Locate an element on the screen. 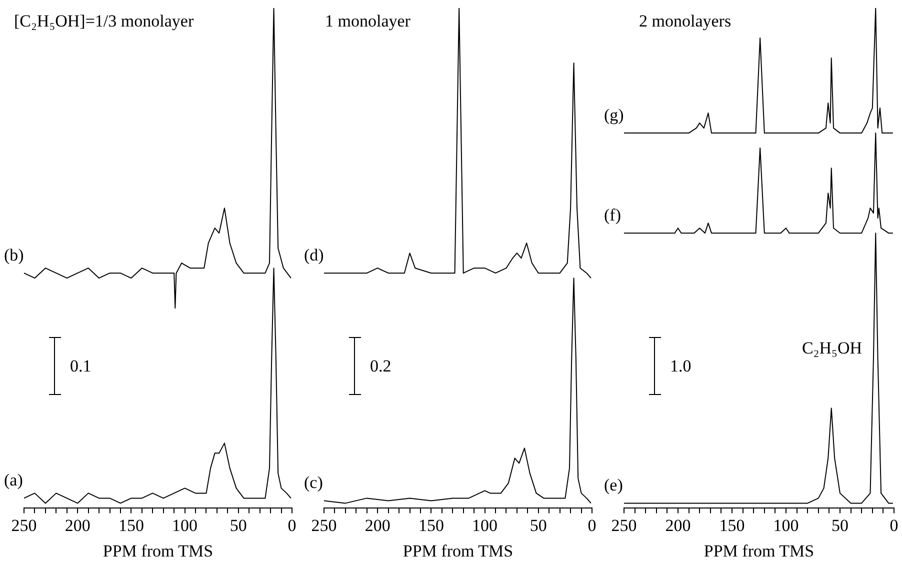 The height and width of the screenshot is (570, 902). chart-title: 2 monolayers is located at coordinates (685, 20).